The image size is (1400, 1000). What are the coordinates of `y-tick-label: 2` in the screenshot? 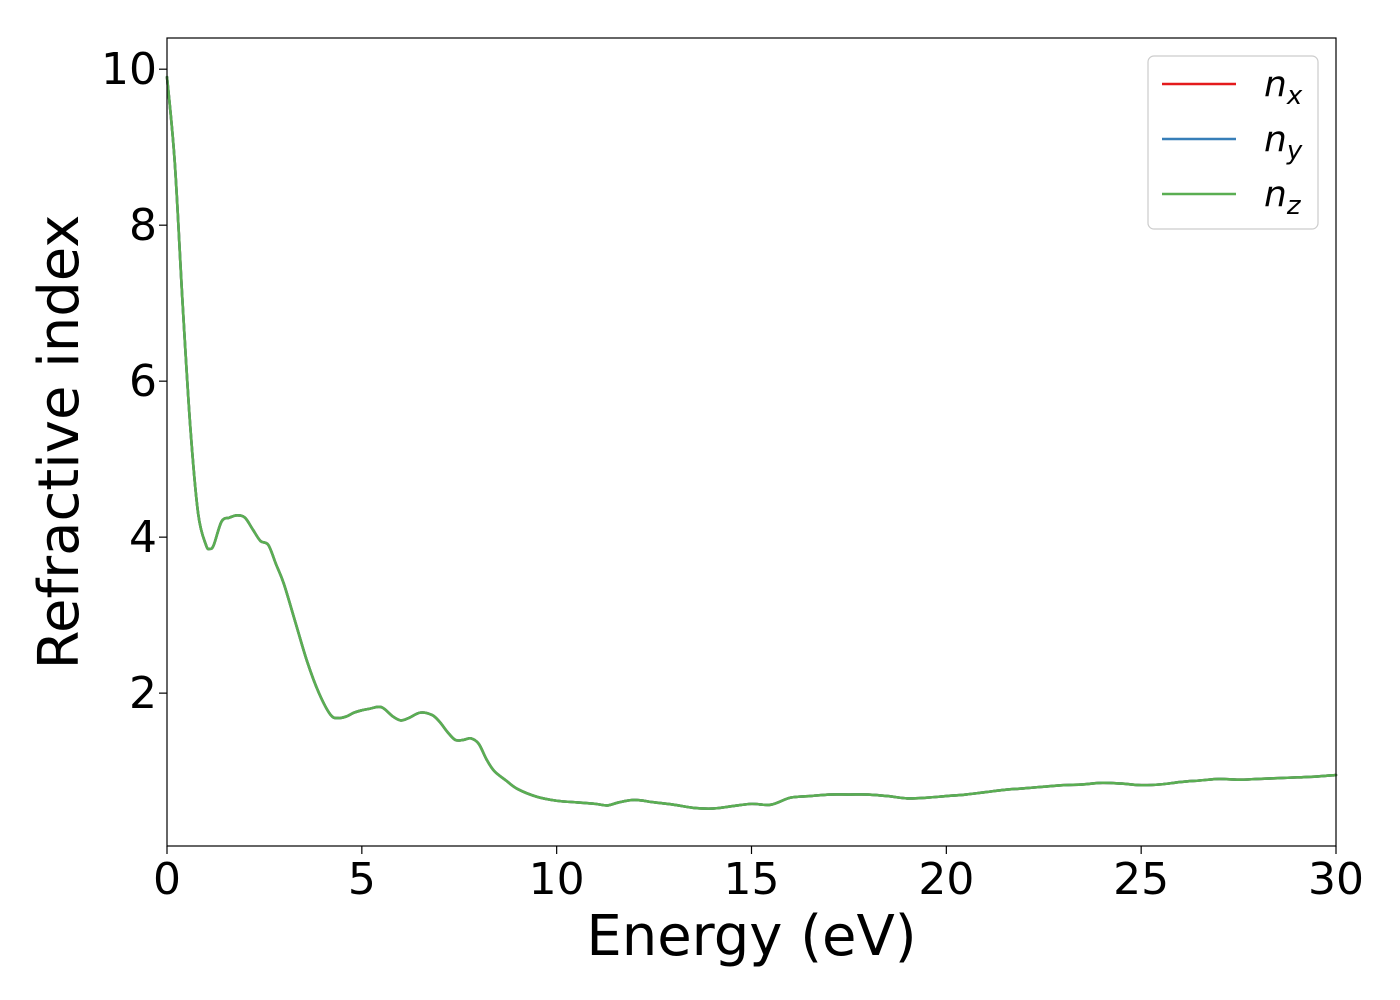 It's located at (143, 693).